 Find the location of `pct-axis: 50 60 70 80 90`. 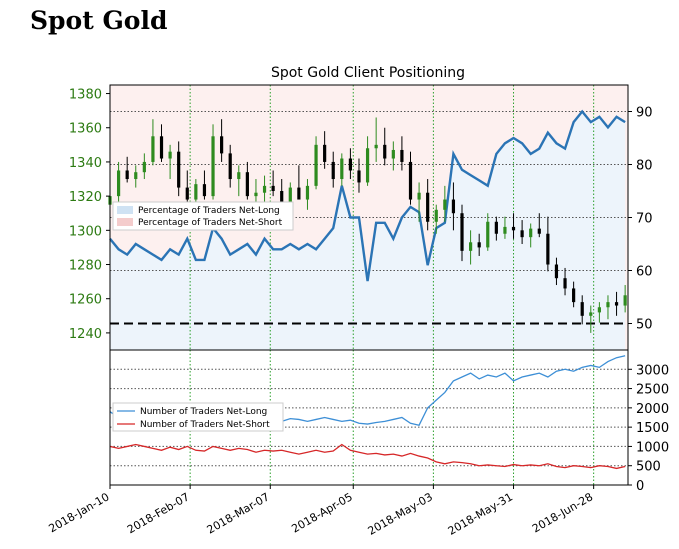

pct-axis: 50 60 70 80 90 is located at coordinates (640, 219).